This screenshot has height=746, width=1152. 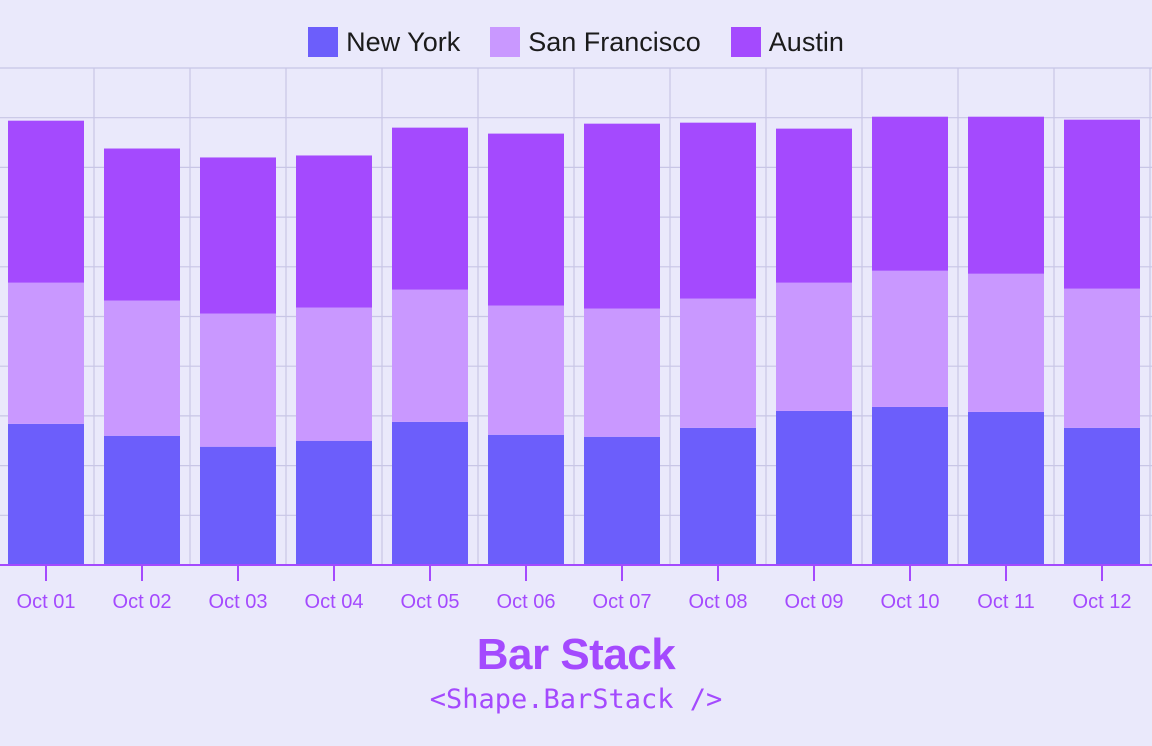 I want to click on component-name: <Shape.BarStack />, so click(x=576, y=699).